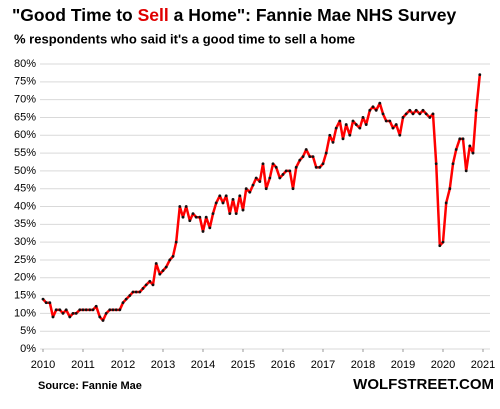  What do you see at coordinates (25, 224) in the screenshot?
I see `y-tick-label: 35%` at bounding box center [25, 224].